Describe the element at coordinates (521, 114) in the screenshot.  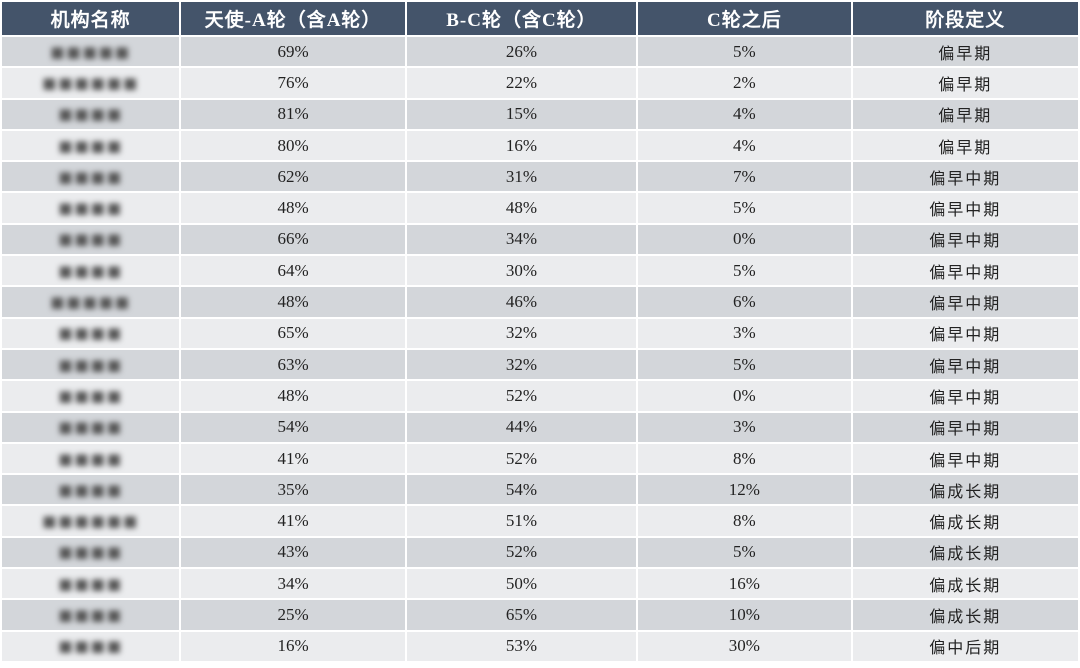
I see `b-c-share-cell: 15%` at that location.